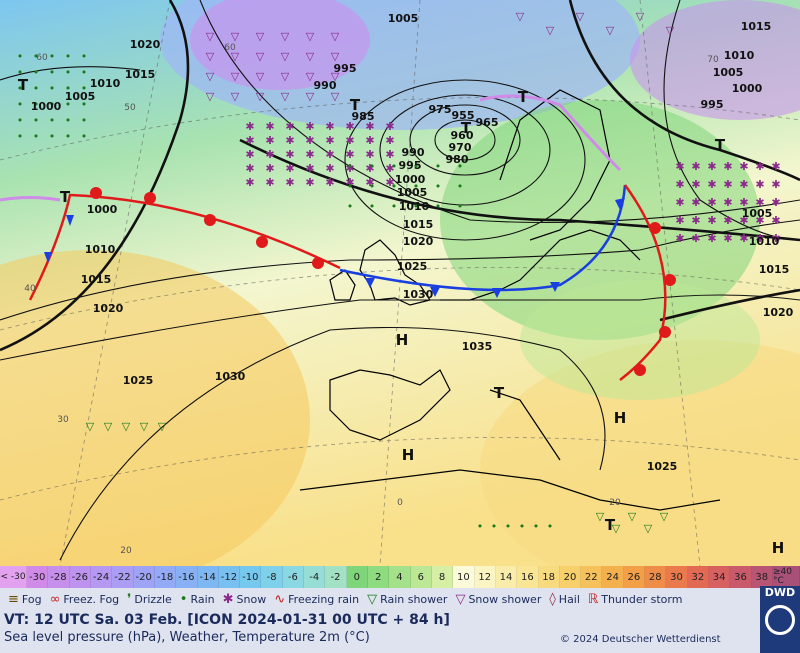 This screenshot has height=653, width=800. I want to click on cold-front-markers, so click(334, 248).